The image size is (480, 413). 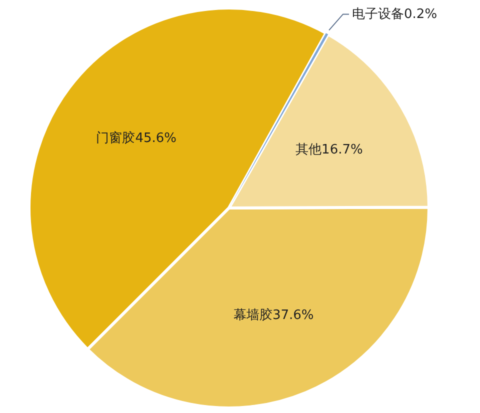 What do you see at coordinates (116, 138) in the screenshot?
I see `slice-label: 门窗胶` at bounding box center [116, 138].